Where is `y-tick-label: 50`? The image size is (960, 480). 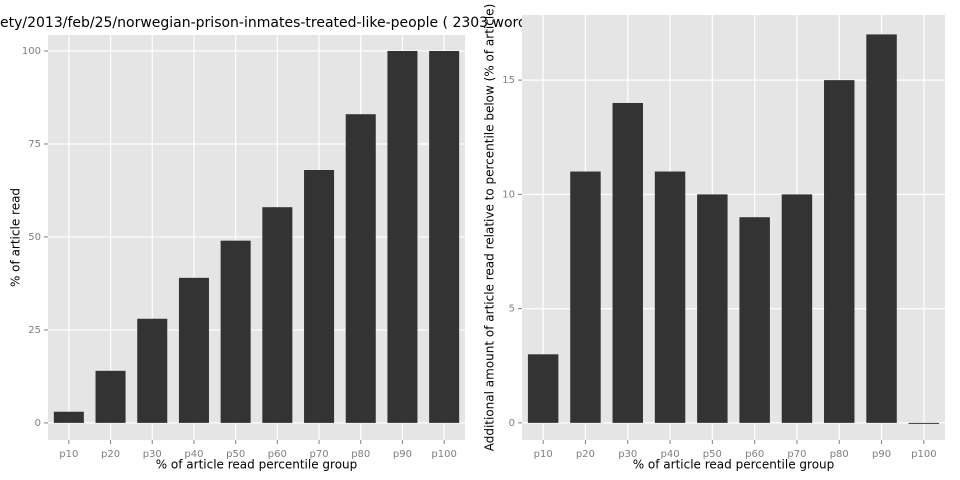
y-tick-label: 50 is located at coordinates (34, 237).